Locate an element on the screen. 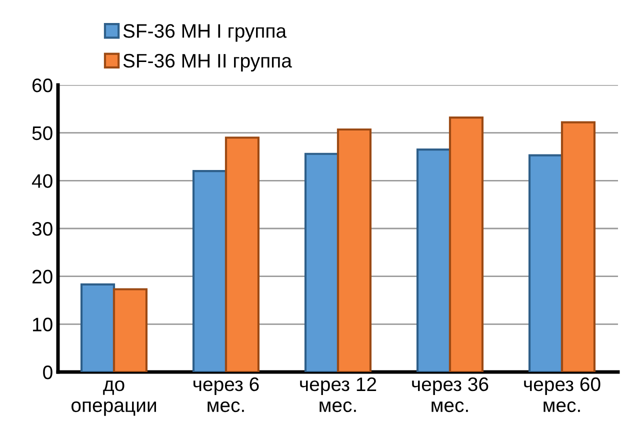 The image size is (622, 437). x-tick-label: до операции is located at coordinates (113, 398).